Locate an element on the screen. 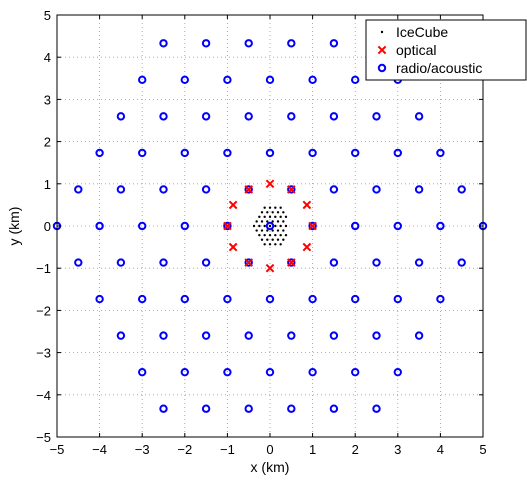 This screenshot has width=527, height=481. y-tick-label: 5 is located at coordinates (47, 15).